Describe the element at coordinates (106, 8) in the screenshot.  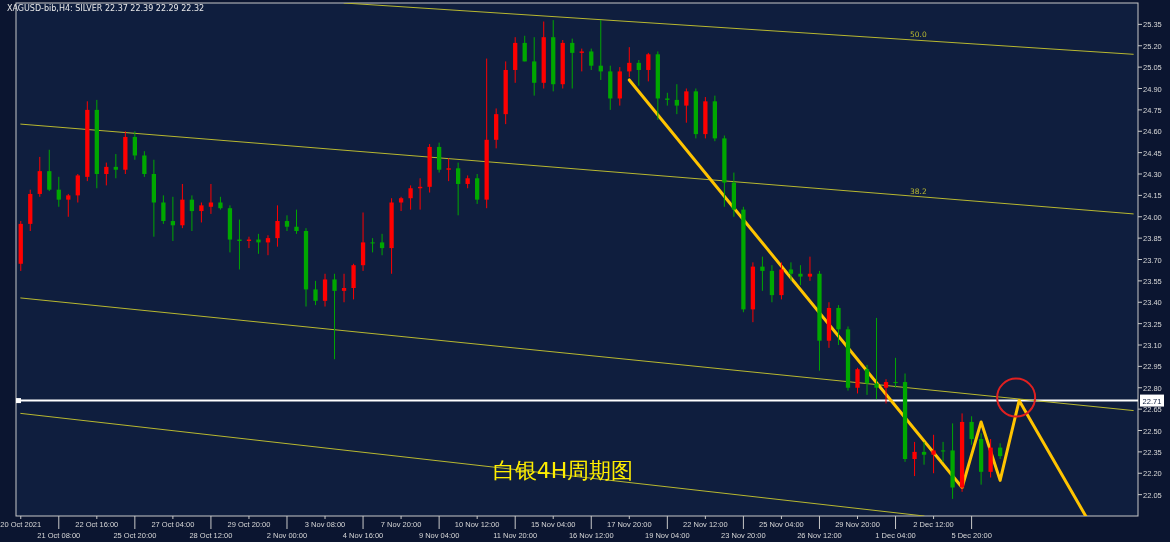
I see `chart-title: XAGUSD-bib,H4: SILVER 22.37 22.39 22.29 22.32` at that location.